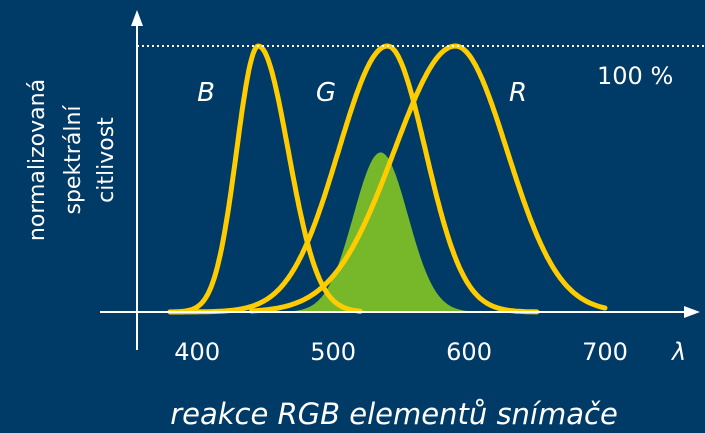 This screenshot has width=705, height=433. Describe the element at coordinates (197, 352) in the screenshot. I see `x-tick-label-400: 400` at that location.